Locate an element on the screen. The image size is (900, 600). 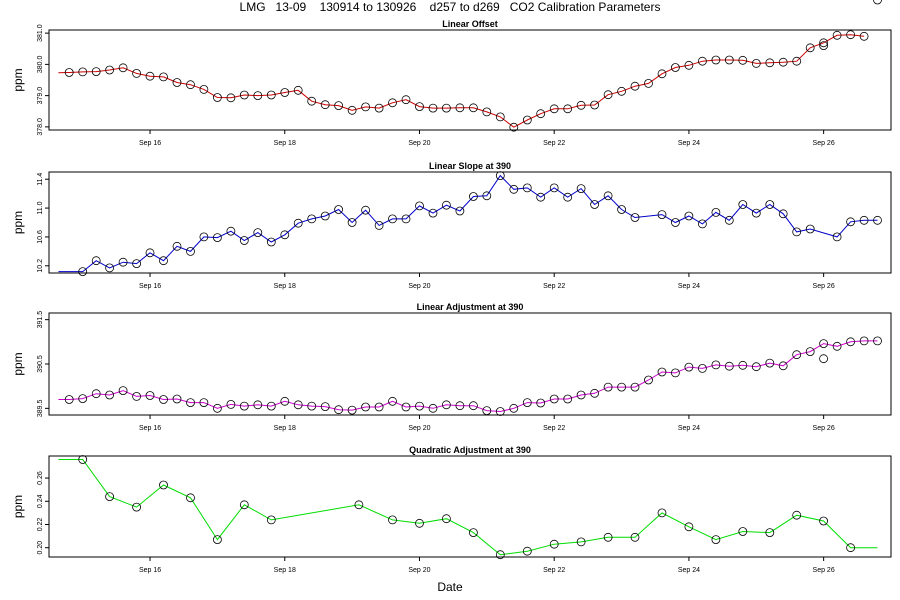
x-axis-label: Date is located at coordinates (450, 587).